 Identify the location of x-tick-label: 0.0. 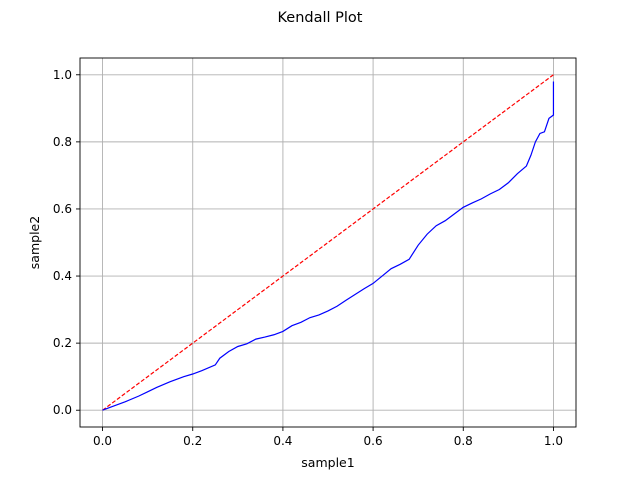
(102, 441).